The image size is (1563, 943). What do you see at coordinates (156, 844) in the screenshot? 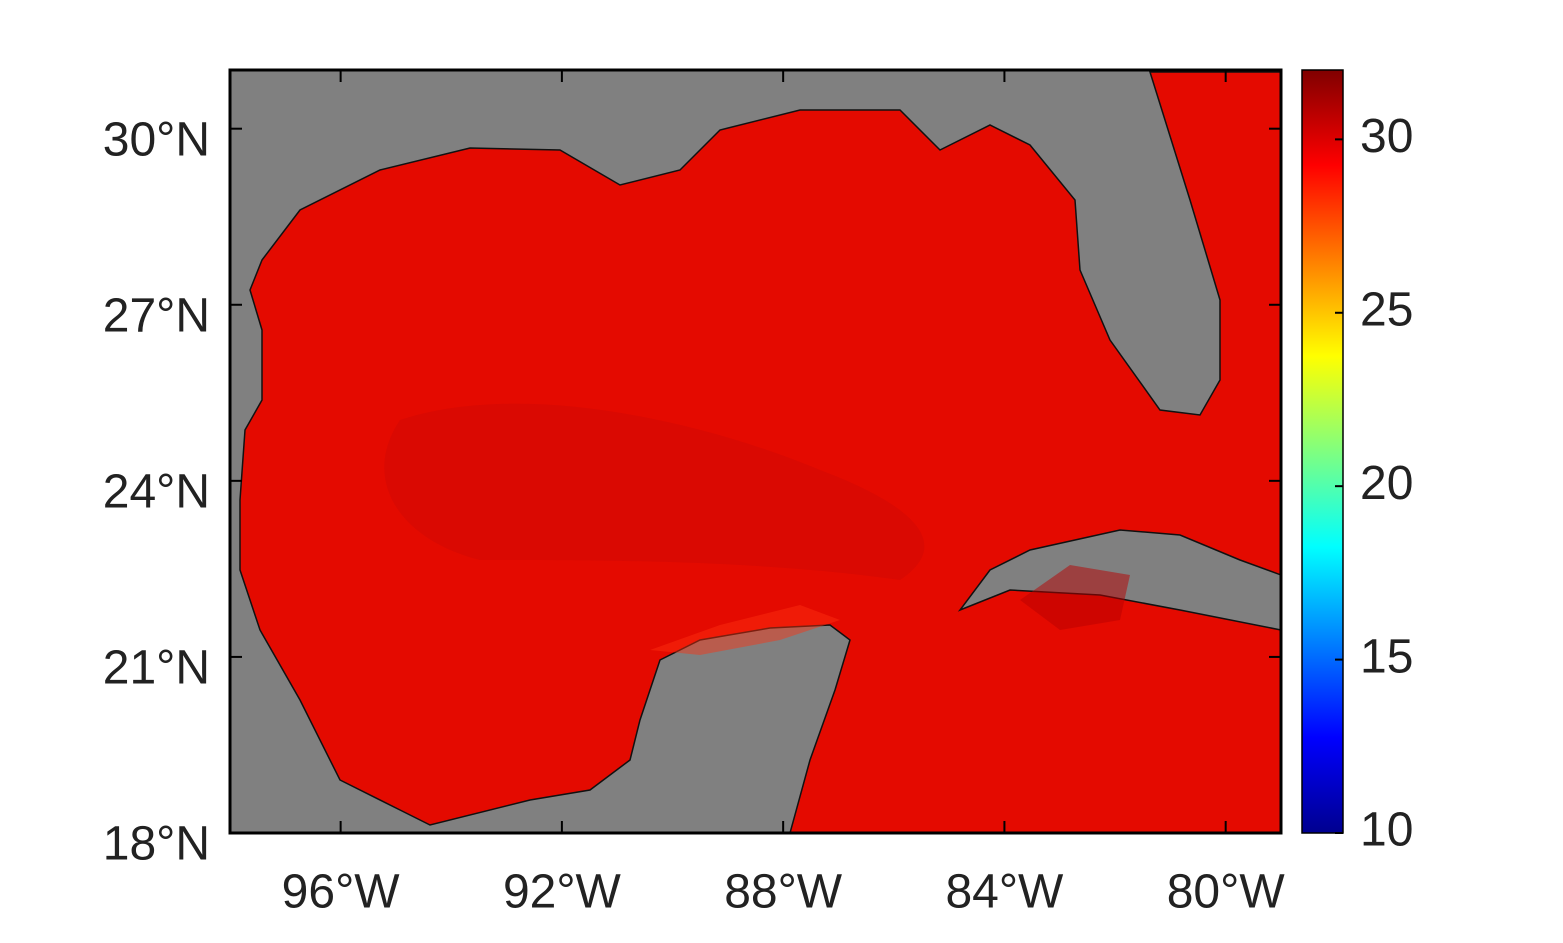
I see `y-tick-label: 18°N` at bounding box center [156, 844].